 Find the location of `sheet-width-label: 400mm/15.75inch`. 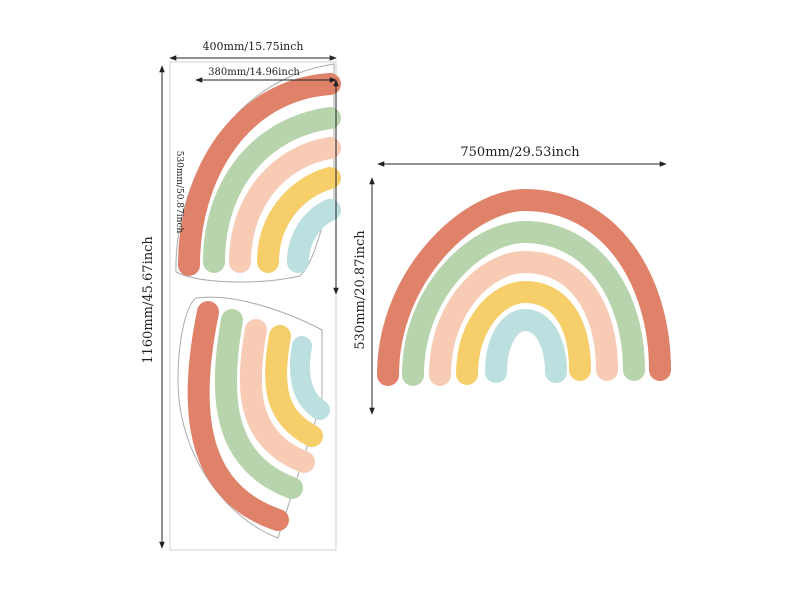

sheet-width-label: 400mm/15.75inch is located at coordinates (253, 46).